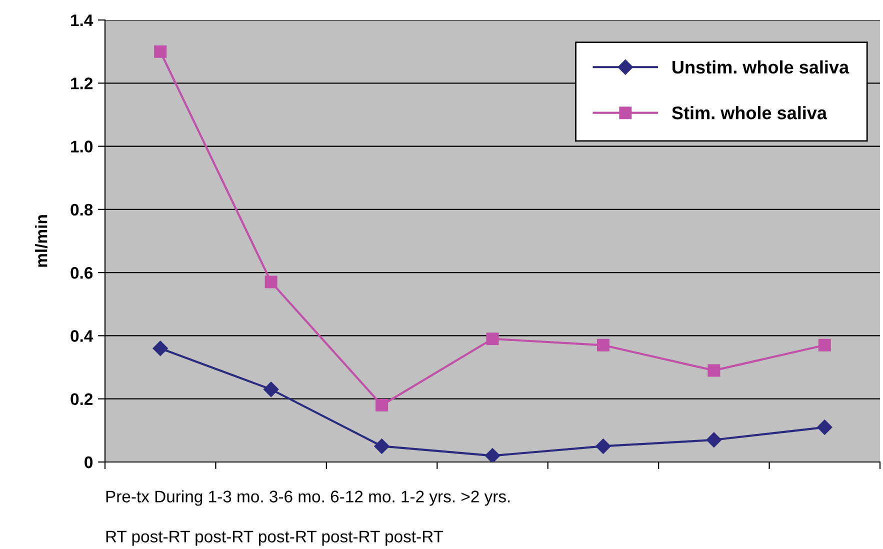  Describe the element at coordinates (750, 113) in the screenshot. I see `legend-label: Stim. whole saliva` at that location.